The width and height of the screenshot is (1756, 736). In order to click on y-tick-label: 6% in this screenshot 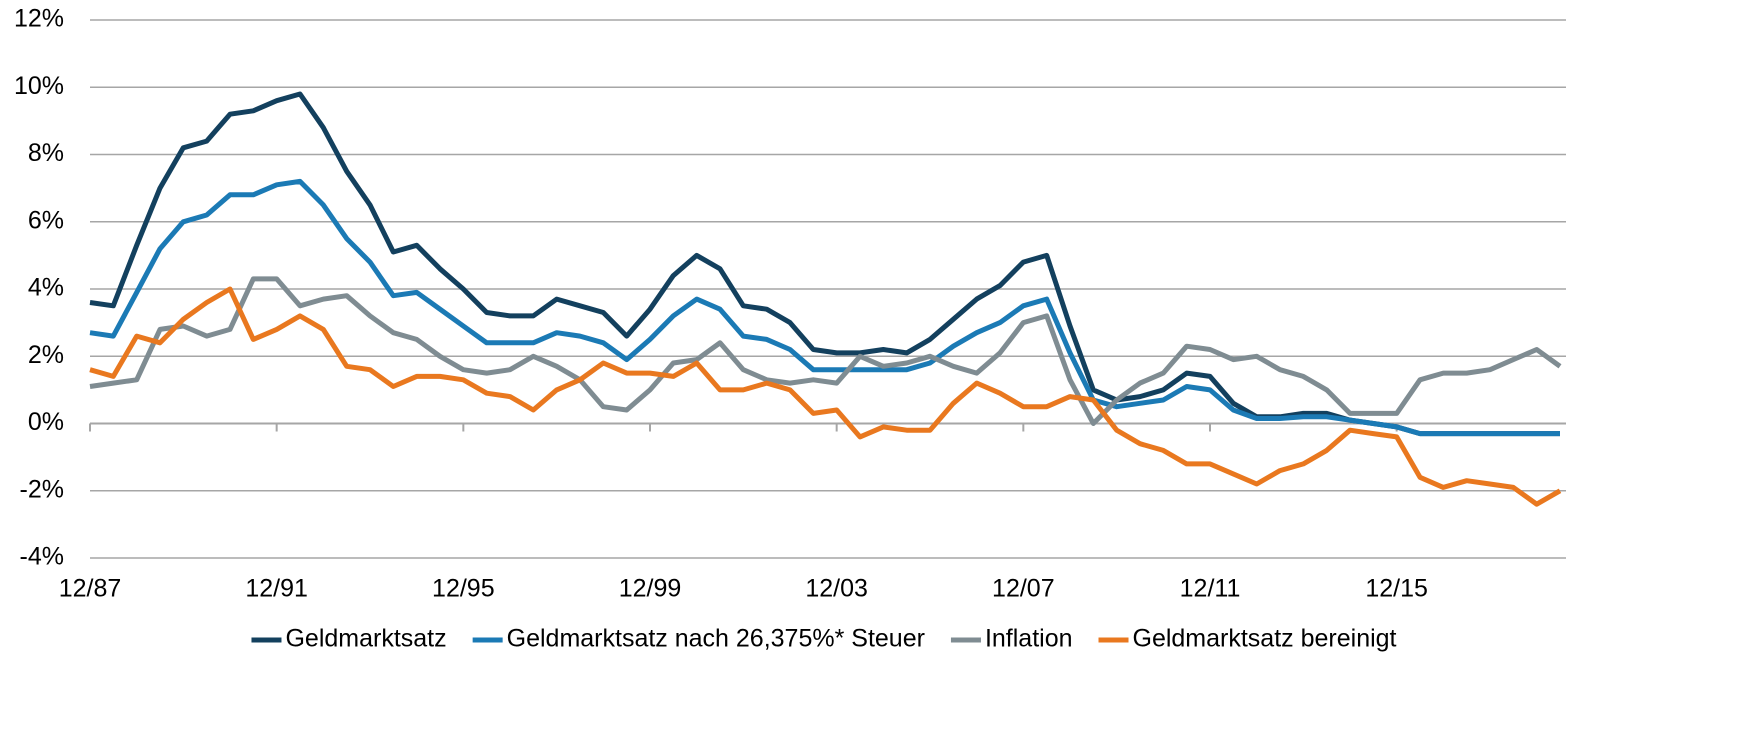, I will do `click(46, 220)`.